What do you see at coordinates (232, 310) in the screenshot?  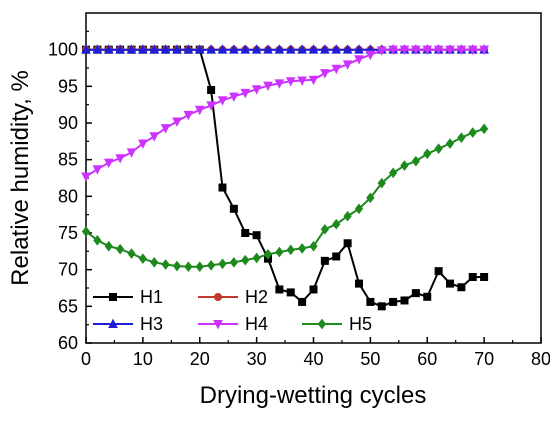 I see `legend: H1 H2 H3 H4 H5` at bounding box center [232, 310].